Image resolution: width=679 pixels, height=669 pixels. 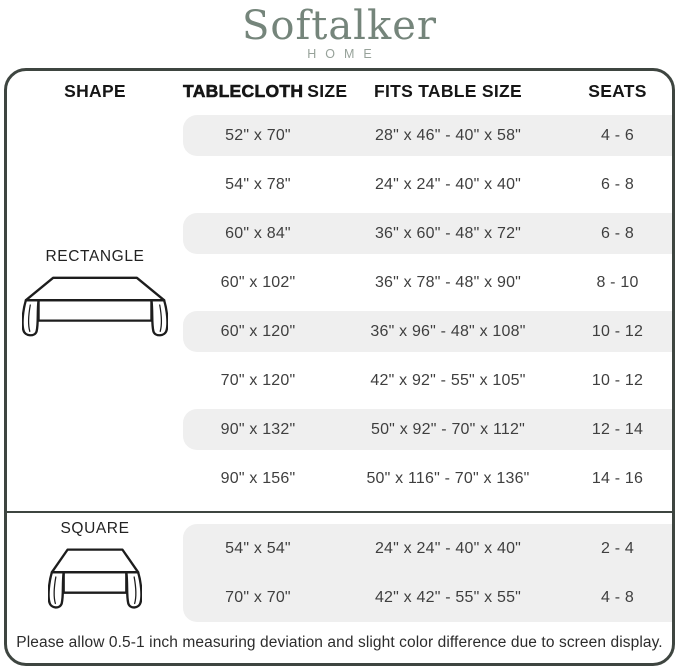 I want to click on column-header-tablecloth-size: TABLECLOTH SIZE, so click(x=265, y=91).